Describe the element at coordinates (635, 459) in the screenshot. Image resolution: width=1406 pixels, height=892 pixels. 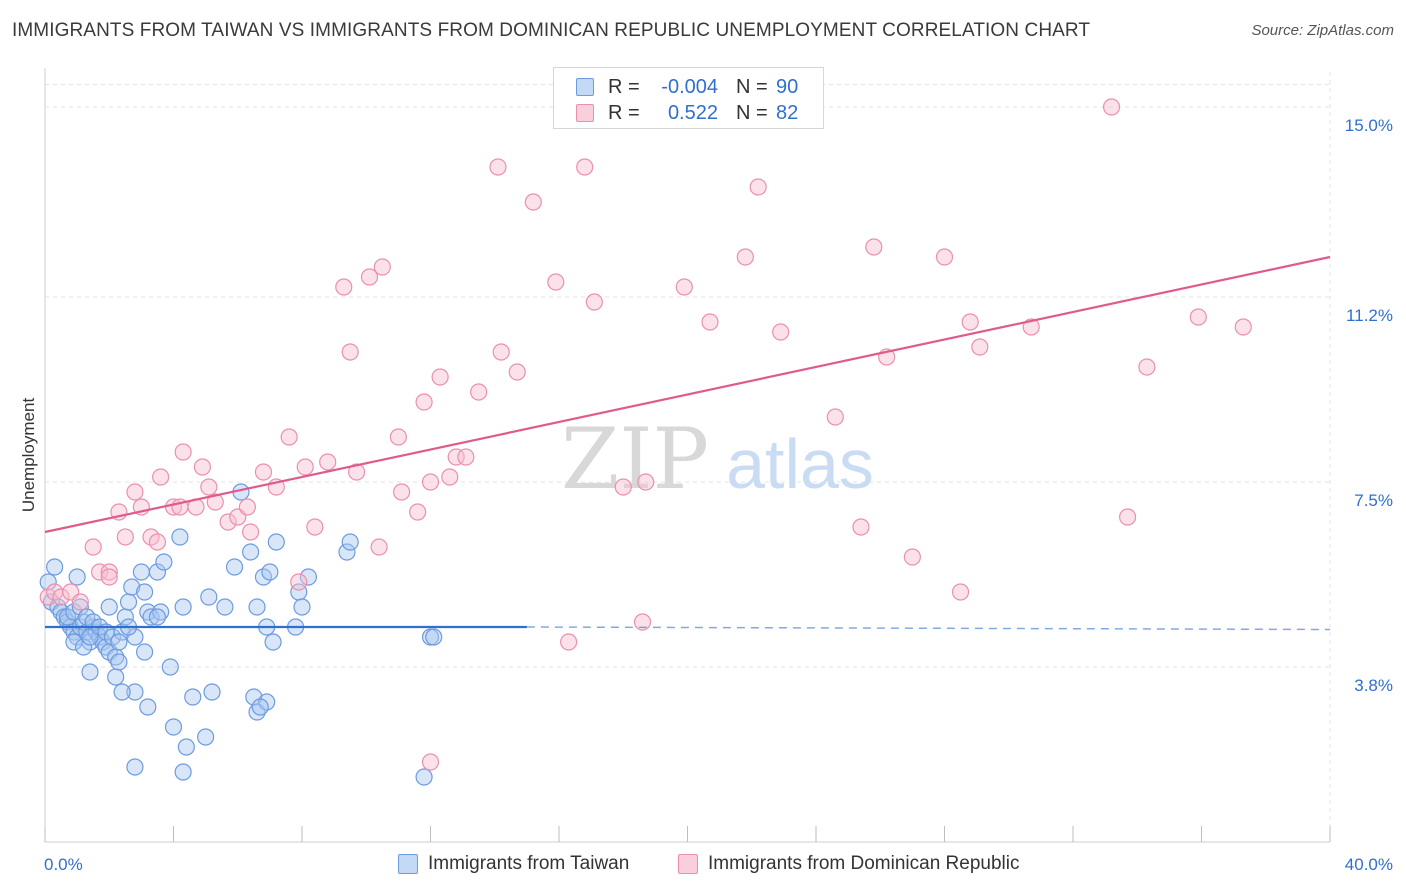
I see `watermark-zip: ZIP` at that location.